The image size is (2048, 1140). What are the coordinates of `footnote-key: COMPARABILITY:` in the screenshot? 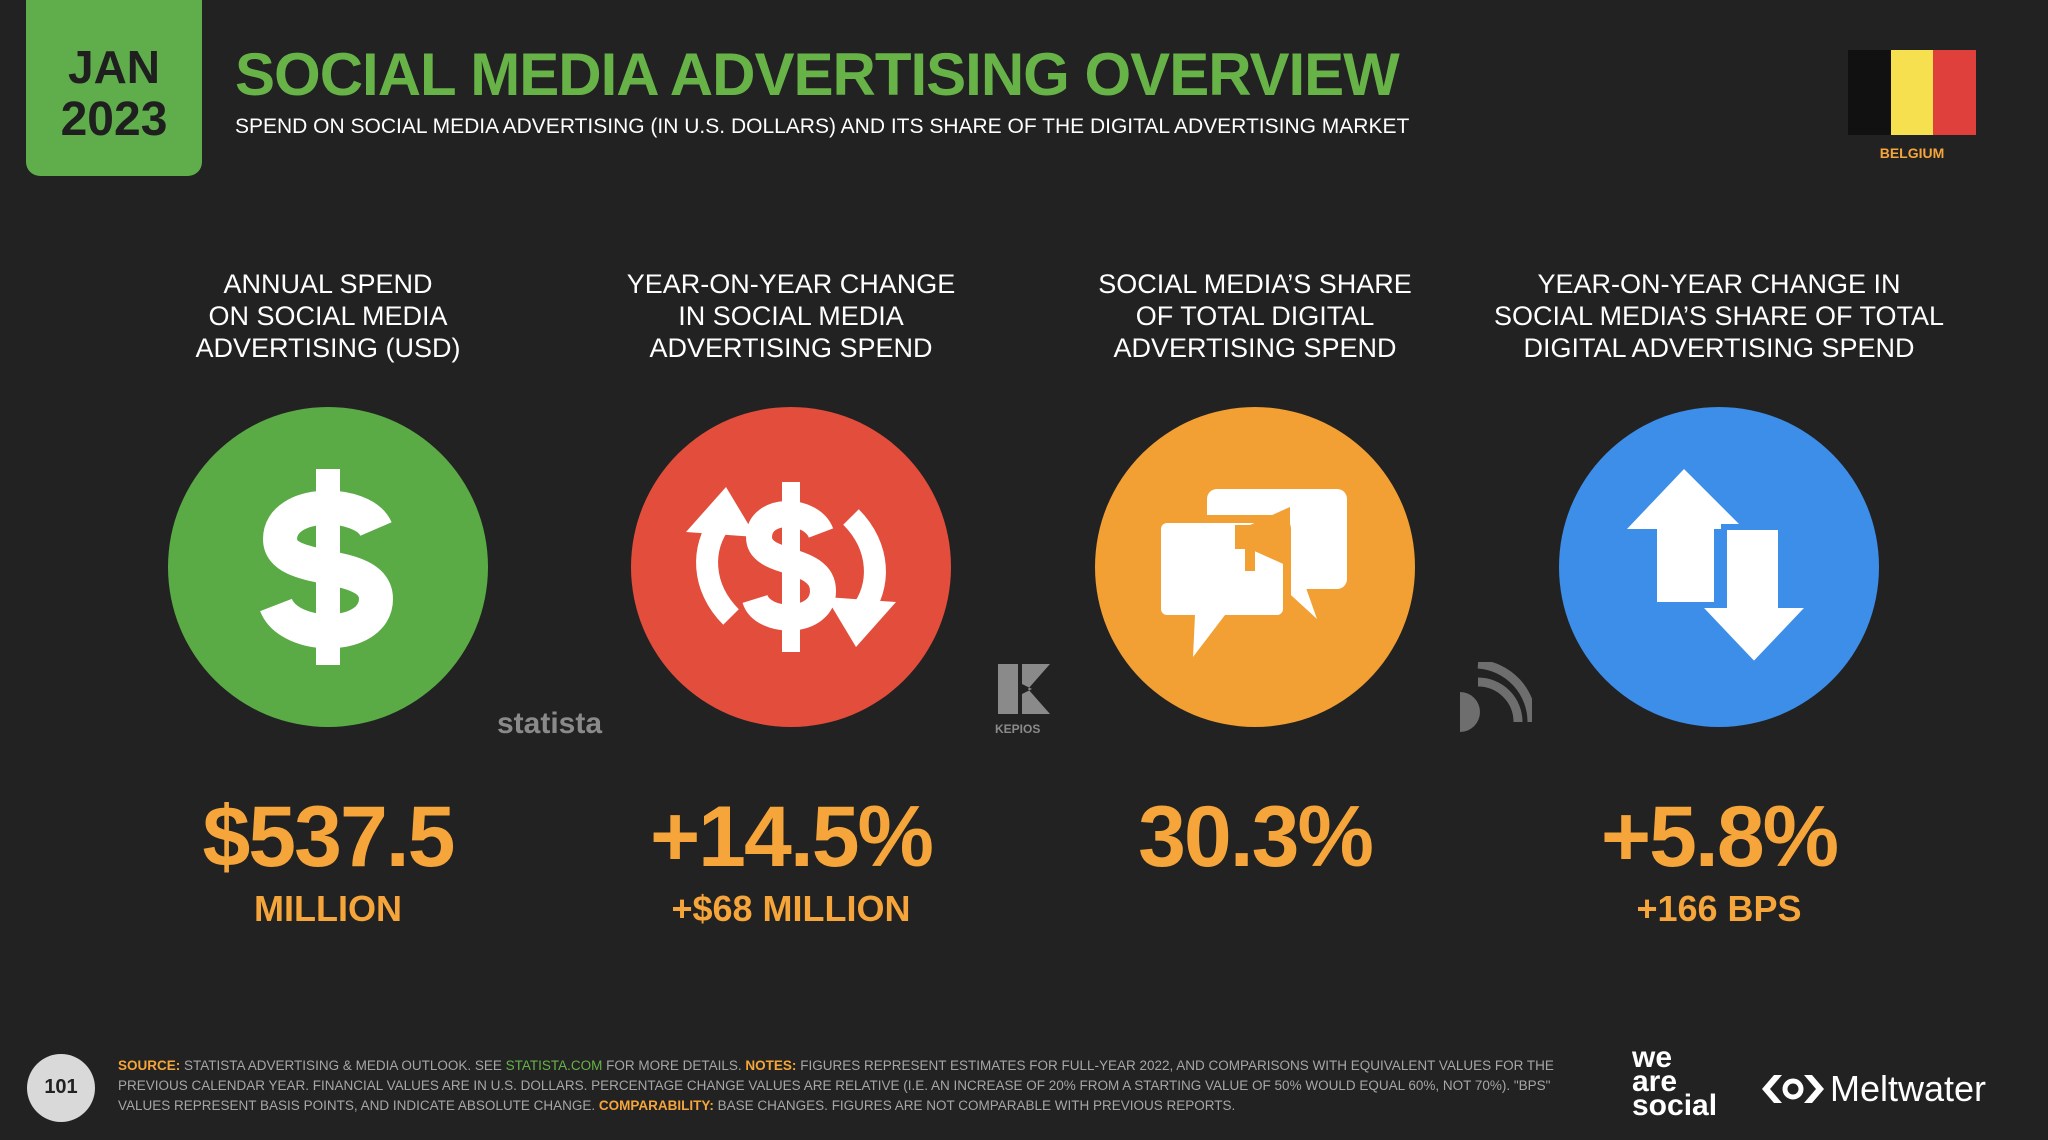 It's located at (656, 1105).